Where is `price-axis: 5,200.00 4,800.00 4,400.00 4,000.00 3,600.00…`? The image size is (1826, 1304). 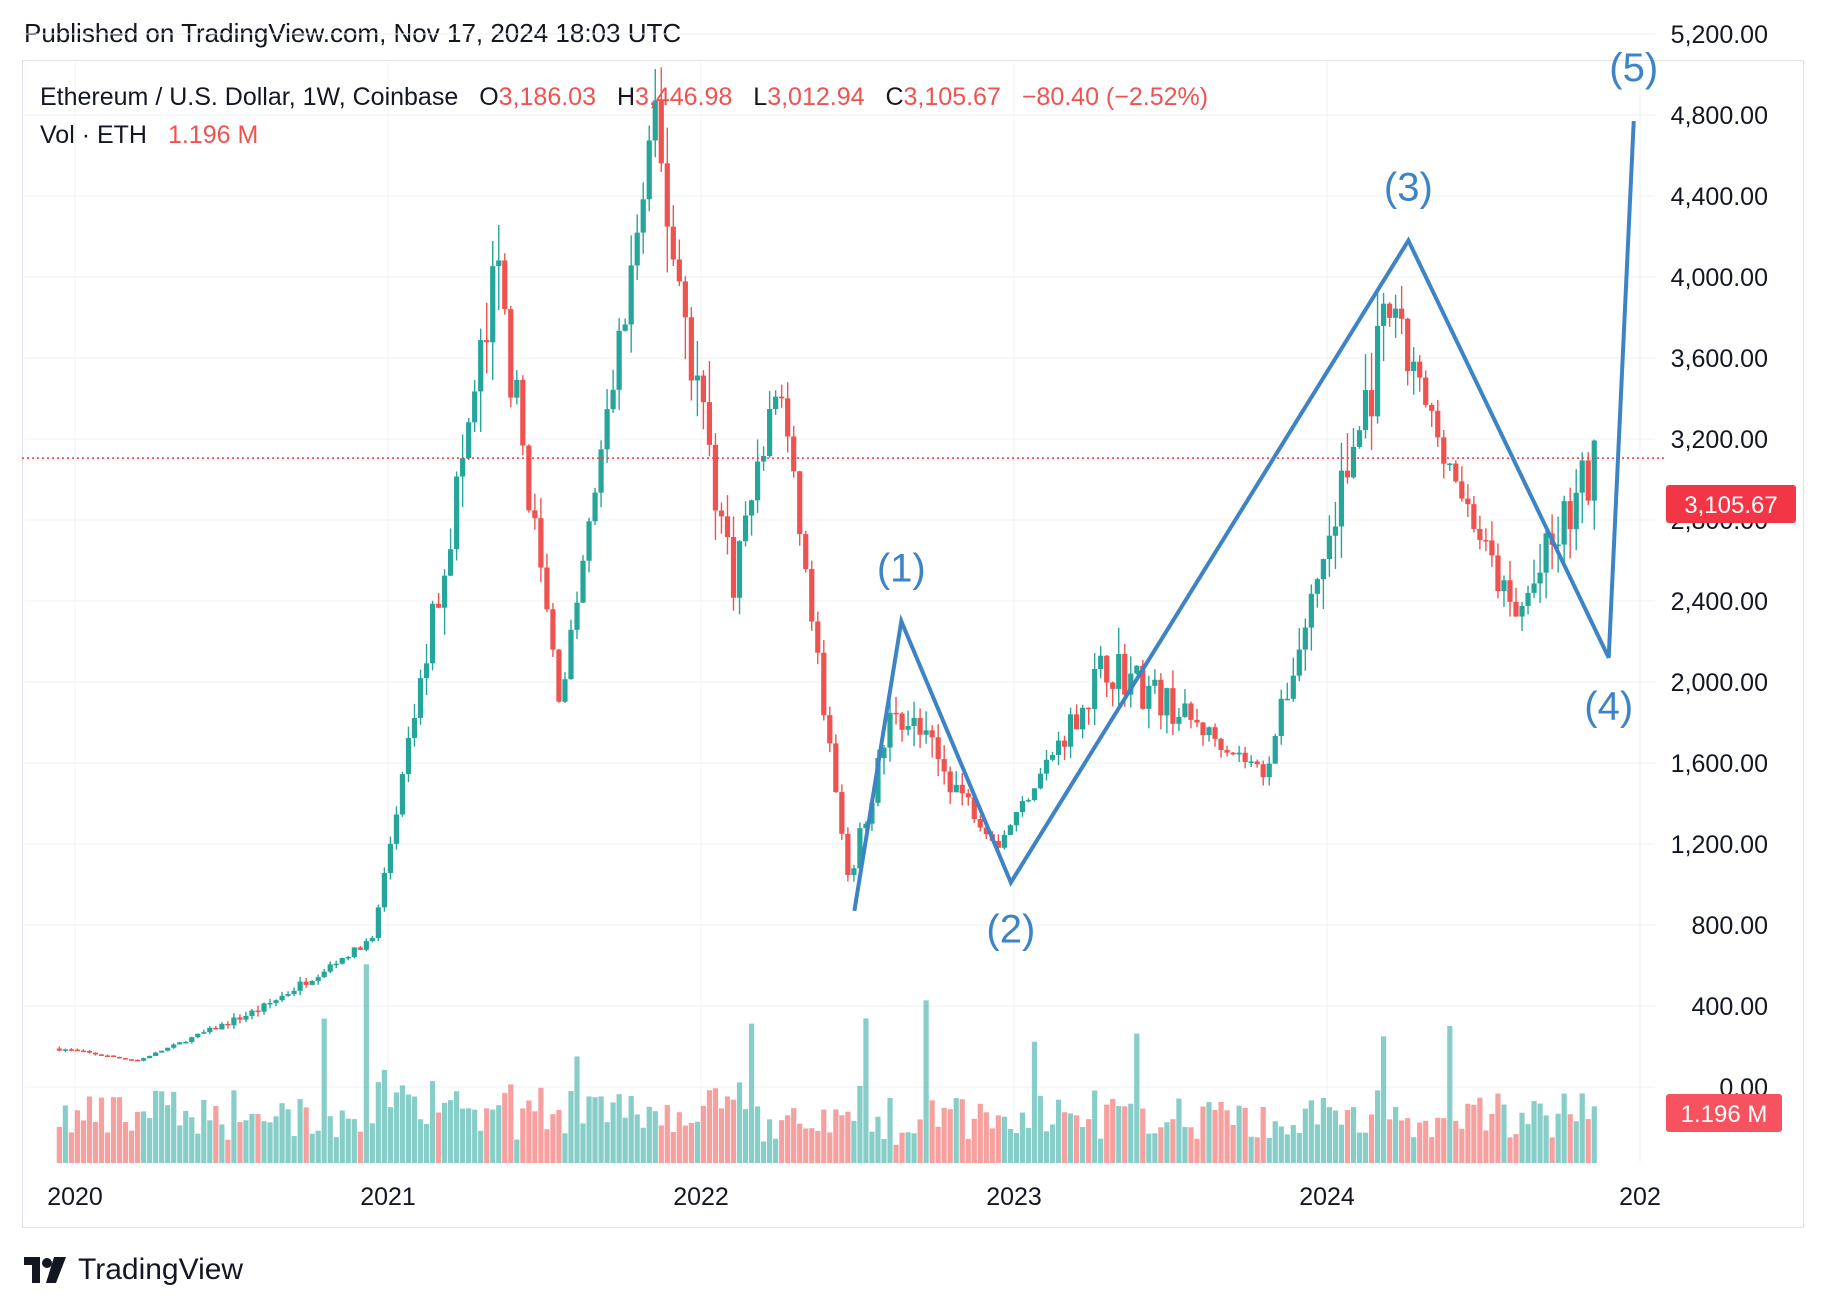
price-axis: 5,200.00 4,800.00 4,400.00 4,000.00 3,600.00… is located at coordinates (1719, 561).